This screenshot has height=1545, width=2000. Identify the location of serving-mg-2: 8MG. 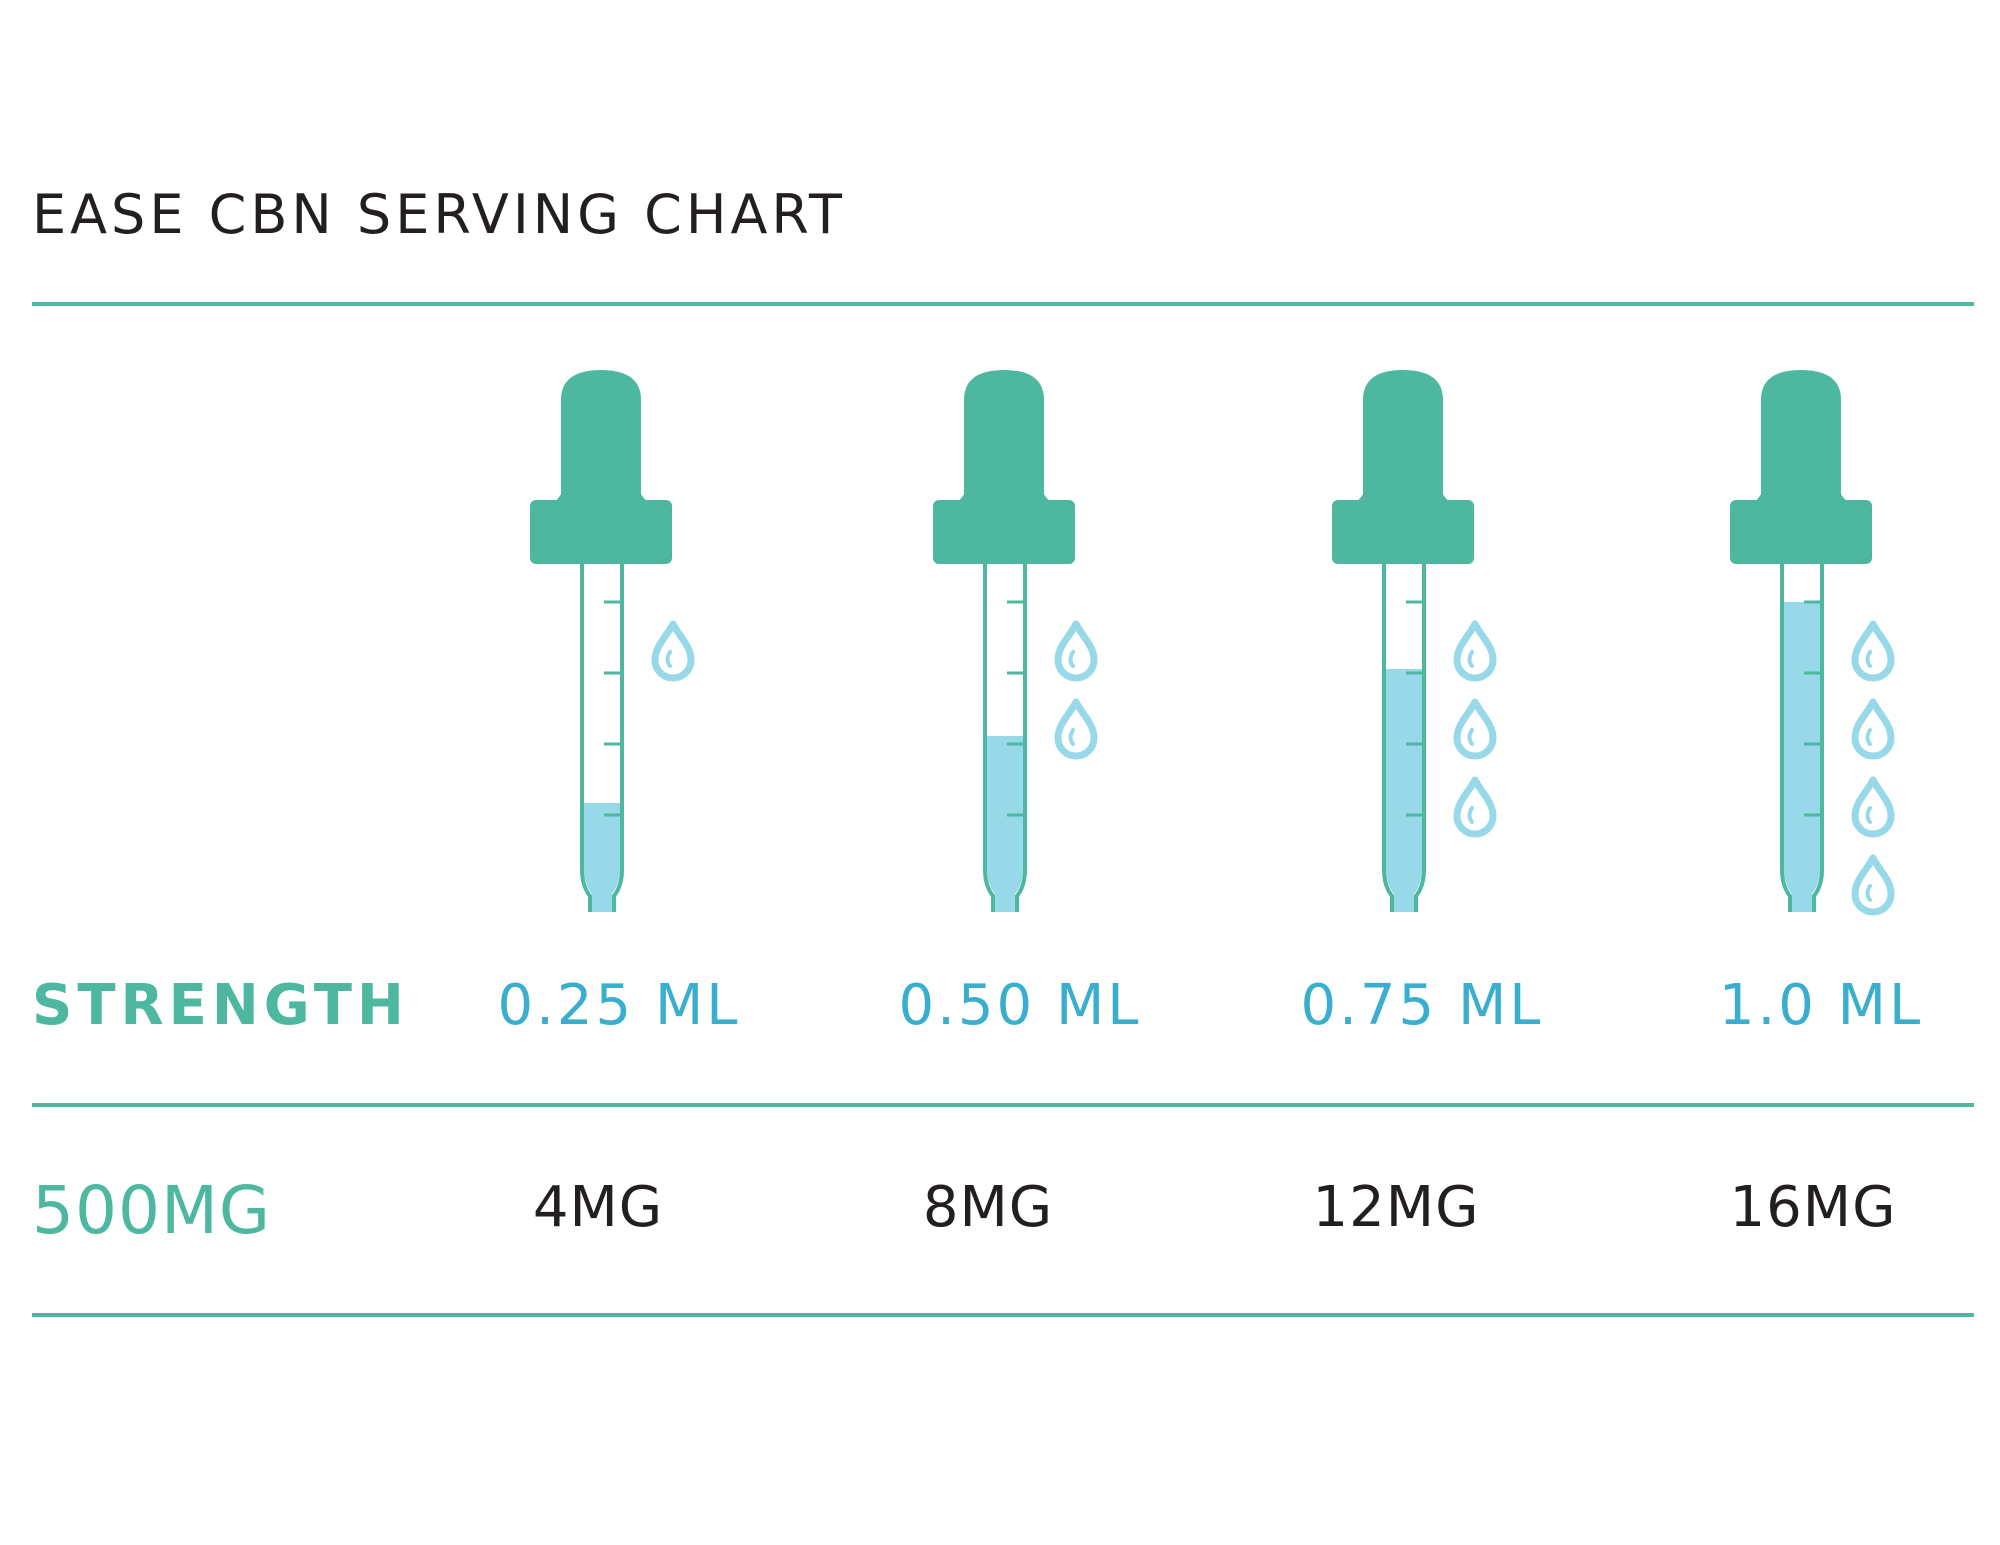
(988, 1207).